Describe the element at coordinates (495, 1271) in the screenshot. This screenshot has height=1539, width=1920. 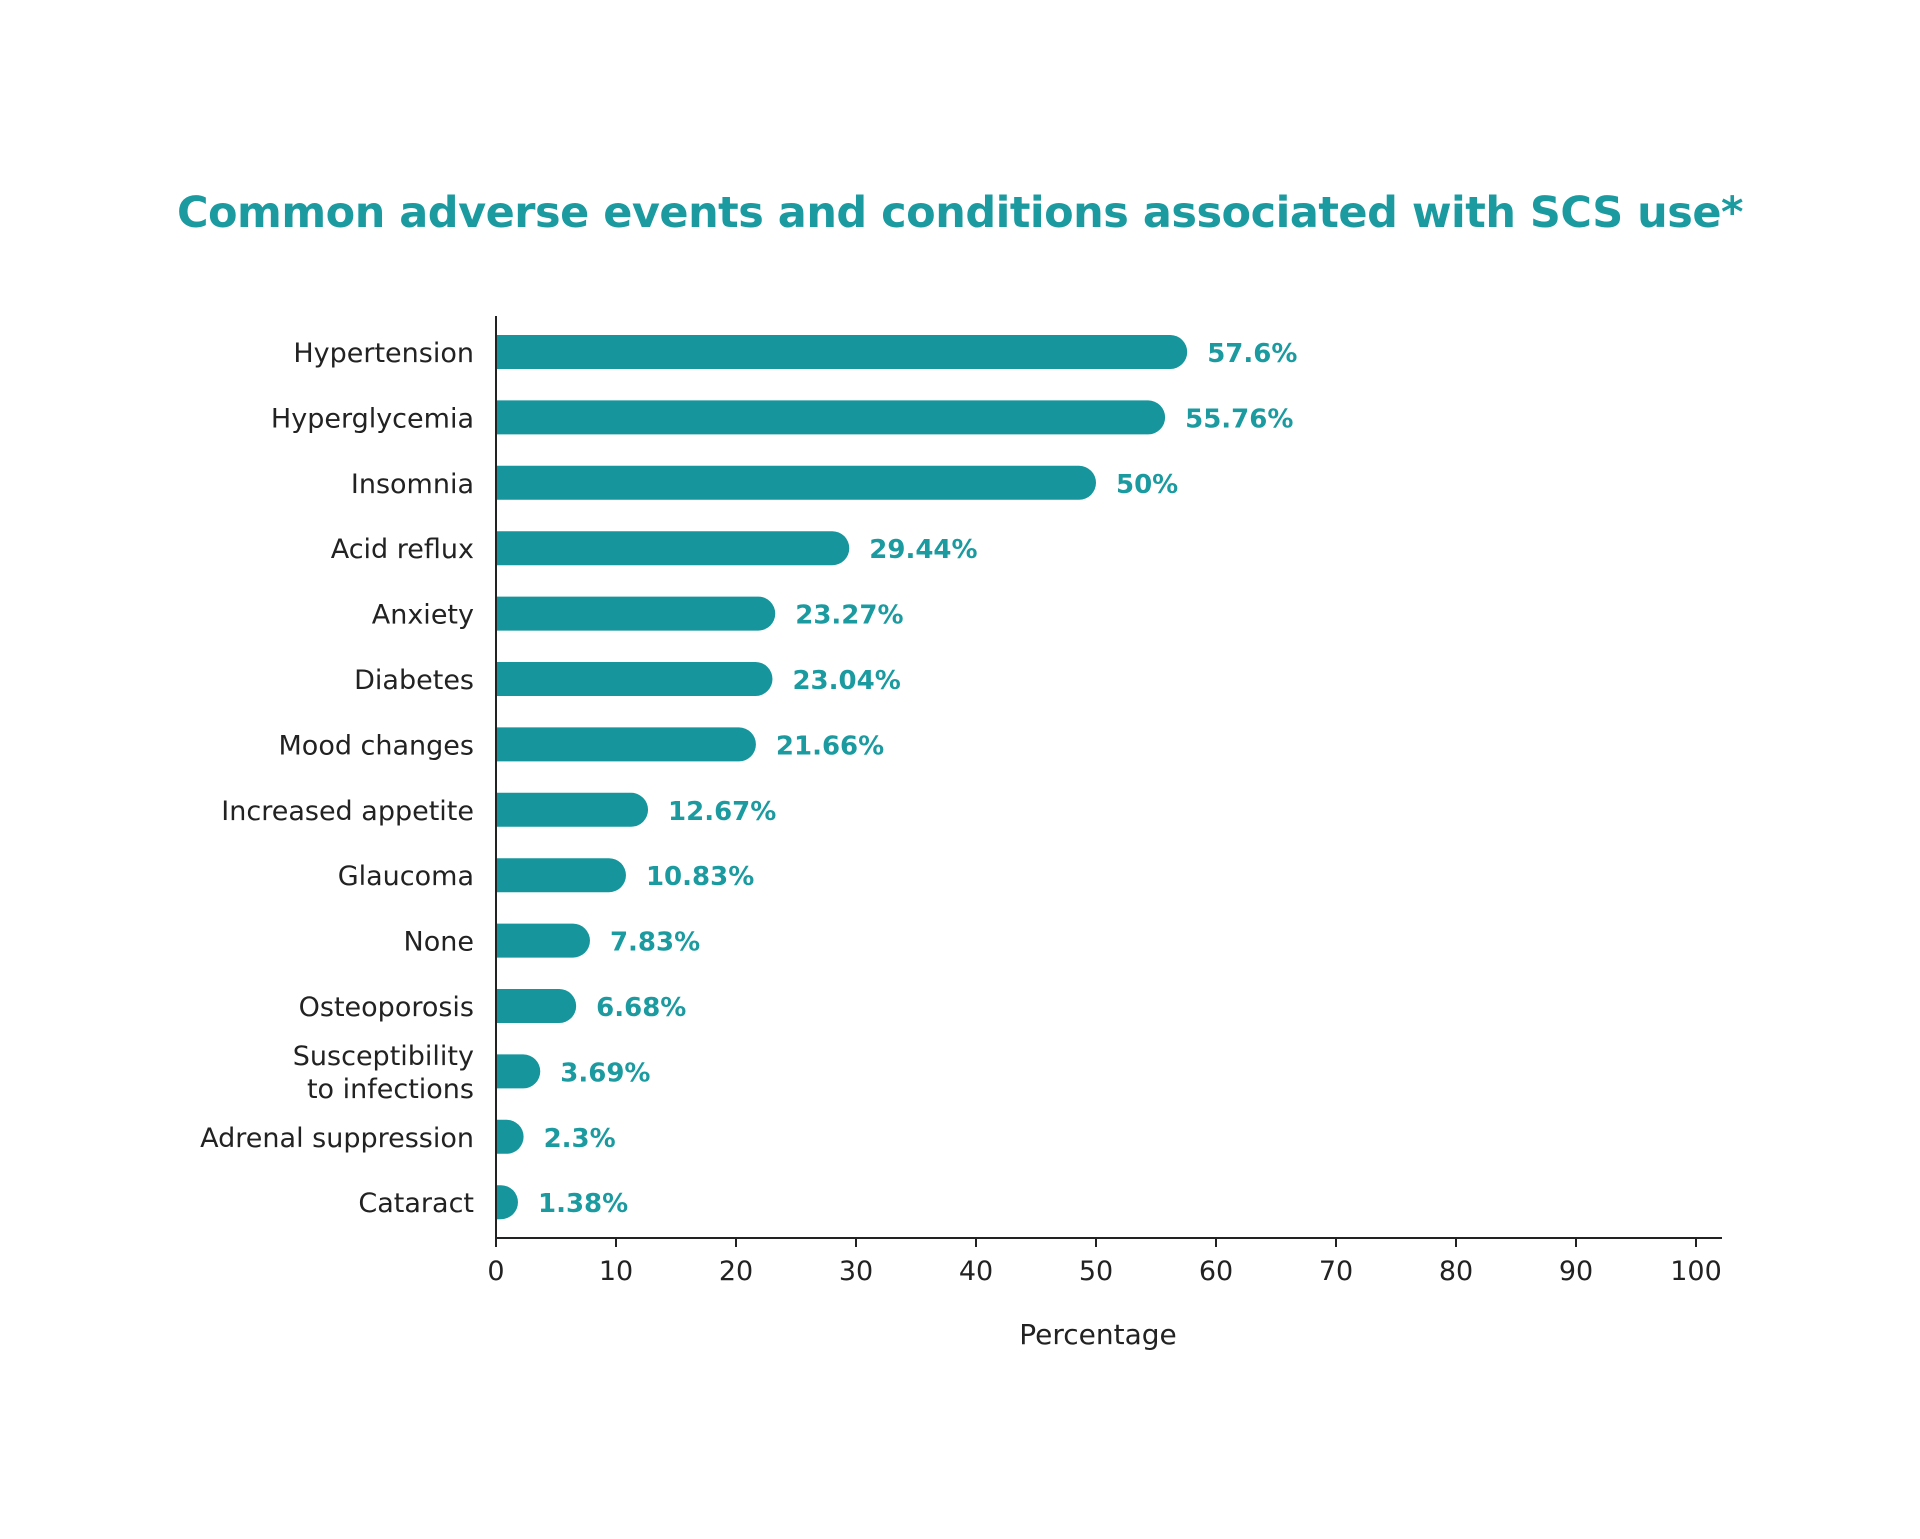
I see `x-tick-label-0: 0` at that location.